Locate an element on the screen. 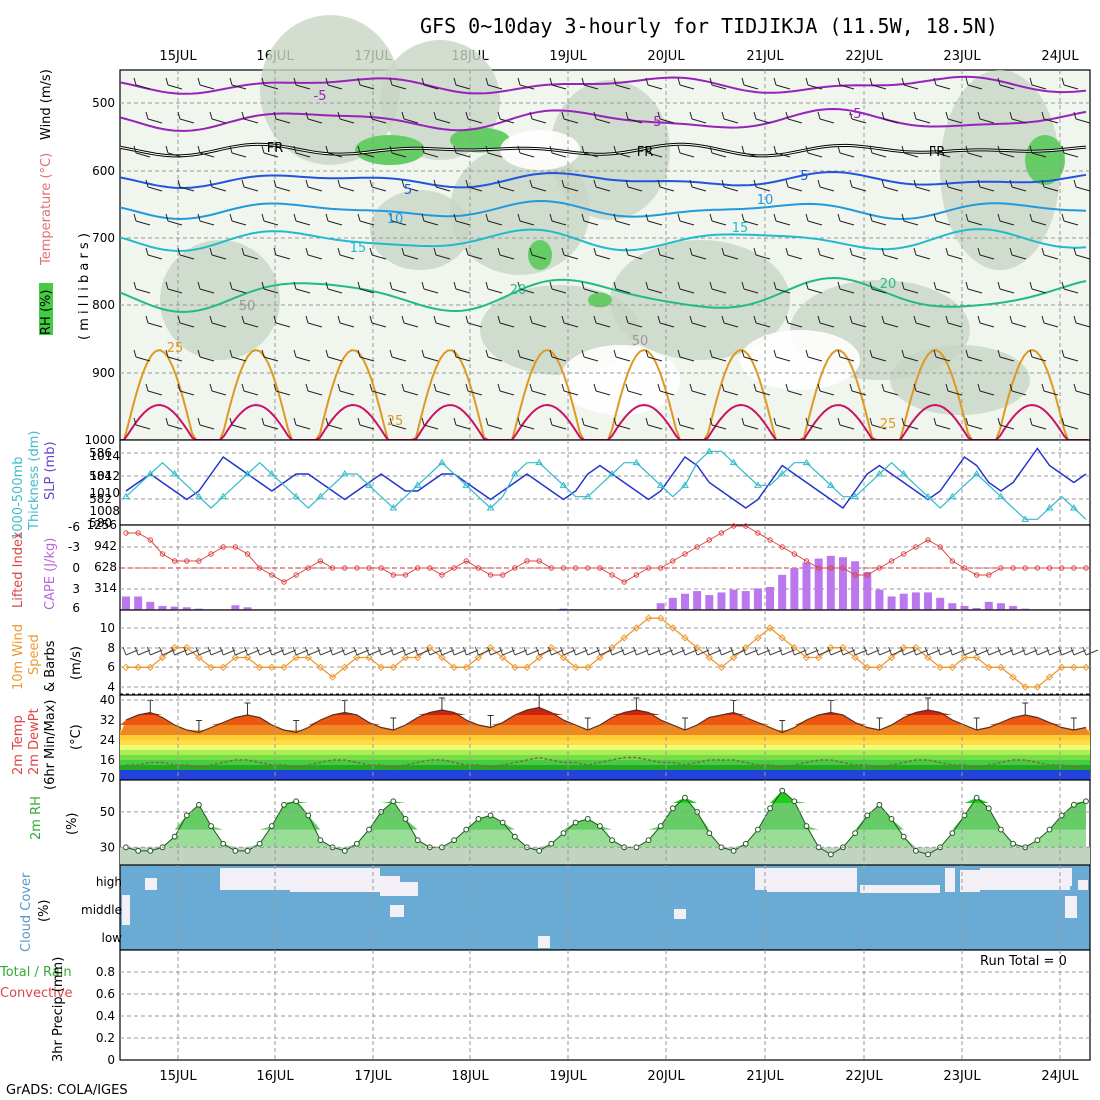  contour-label: 20 is located at coordinates (518, 290).